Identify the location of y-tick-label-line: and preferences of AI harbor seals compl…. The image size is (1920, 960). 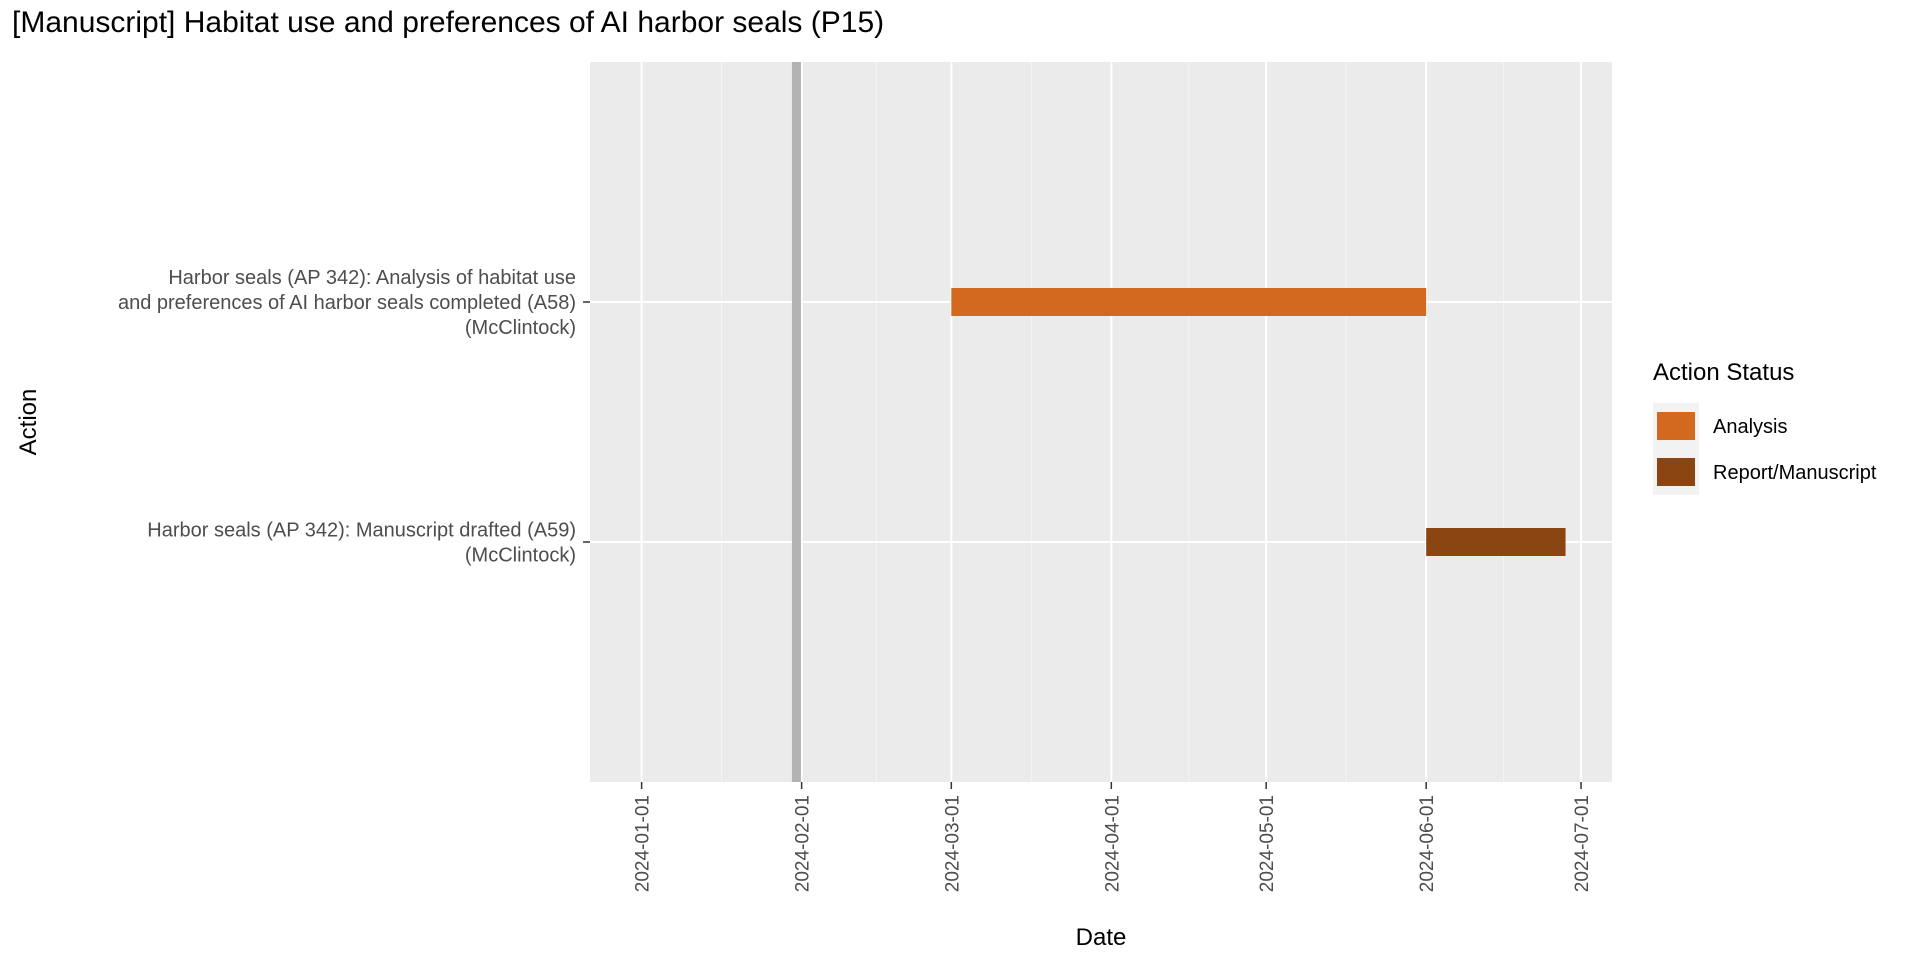
(347, 303).